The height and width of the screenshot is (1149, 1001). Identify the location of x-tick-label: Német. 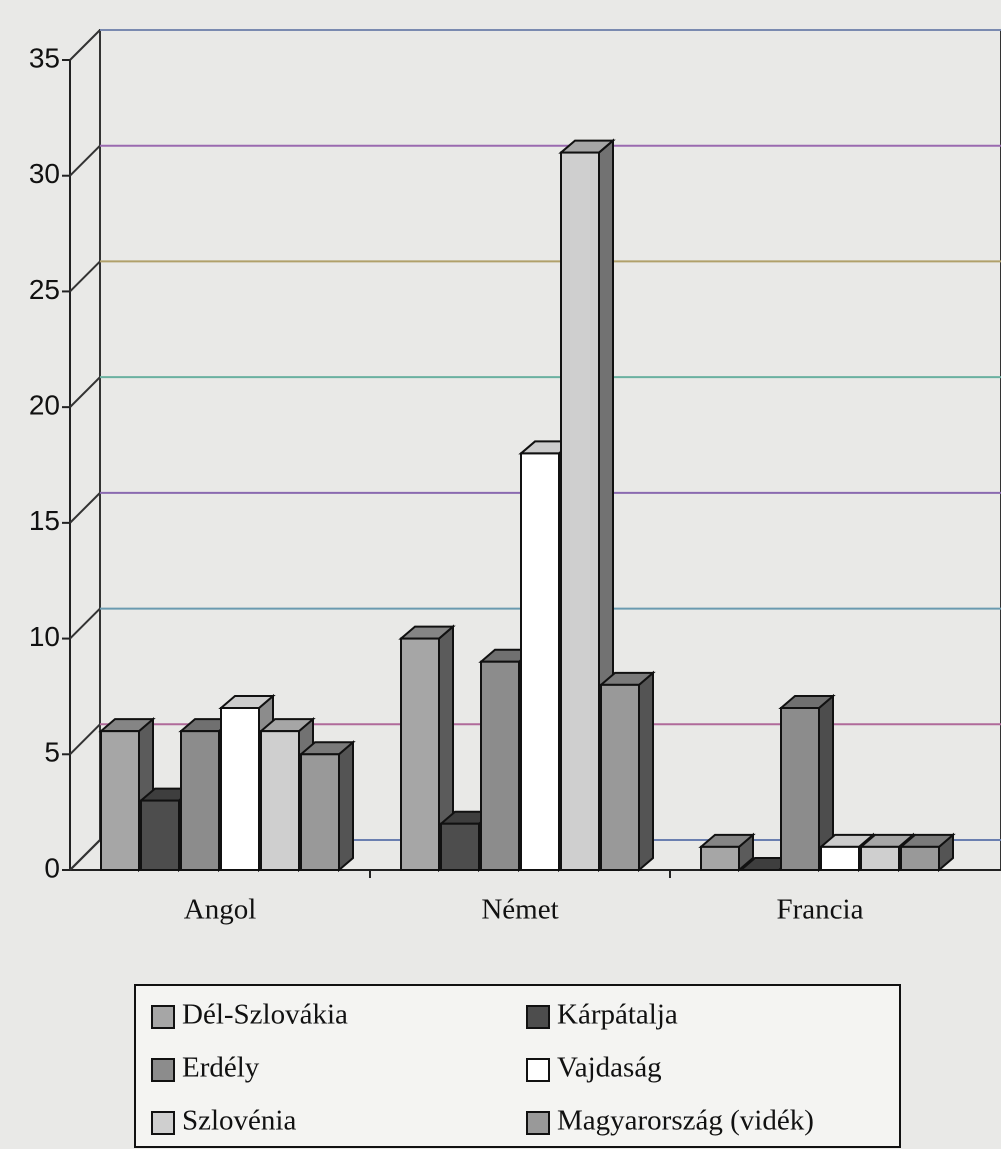
(519, 910).